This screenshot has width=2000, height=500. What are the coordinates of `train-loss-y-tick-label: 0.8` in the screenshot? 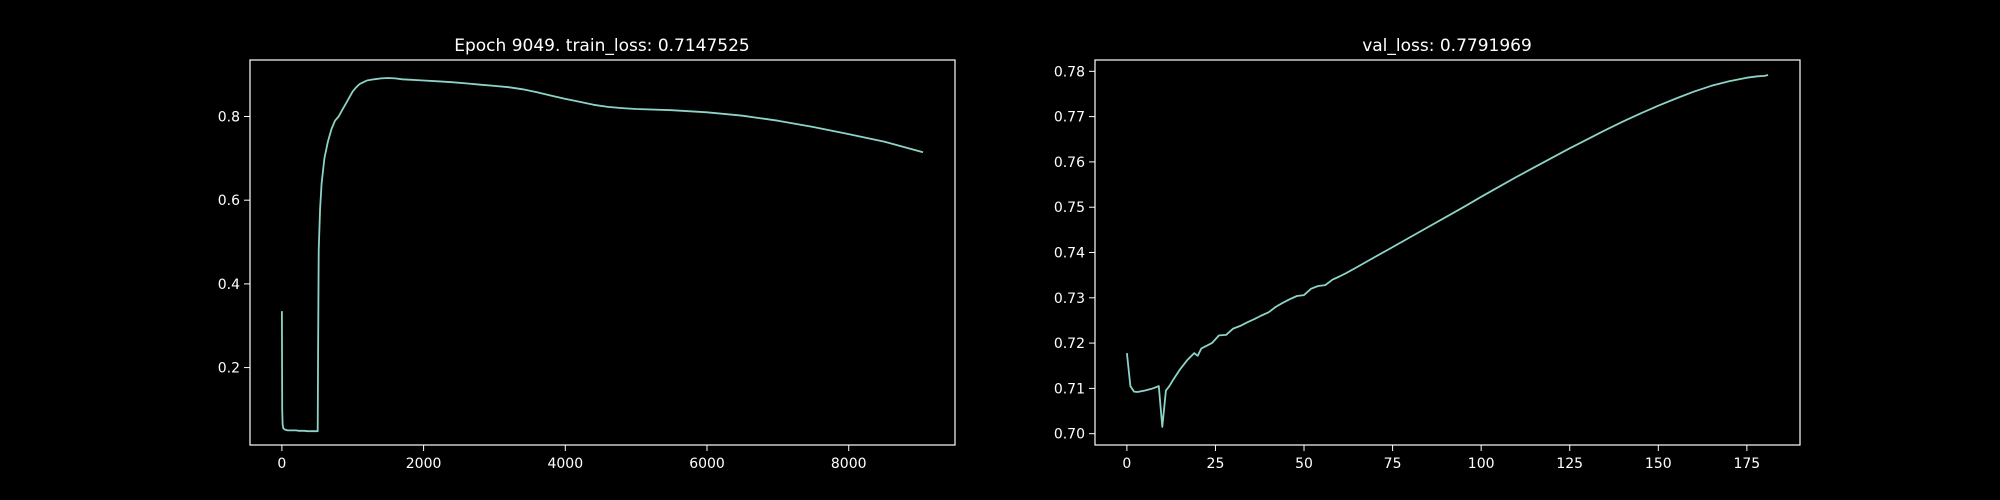 It's located at (229, 117).